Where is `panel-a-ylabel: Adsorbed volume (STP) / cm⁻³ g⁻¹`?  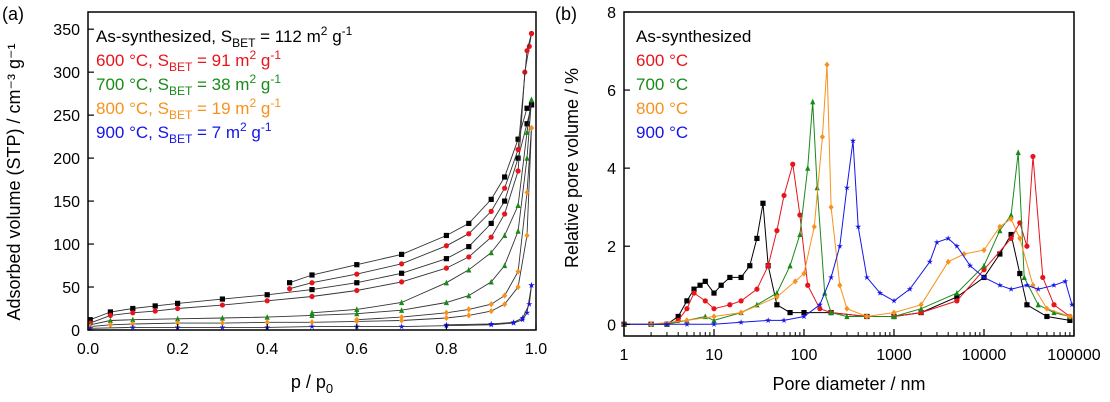
panel-a-ylabel: Adsorbed volume (STP) / cm⁻³ g⁻¹ is located at coordinates (14, 181).